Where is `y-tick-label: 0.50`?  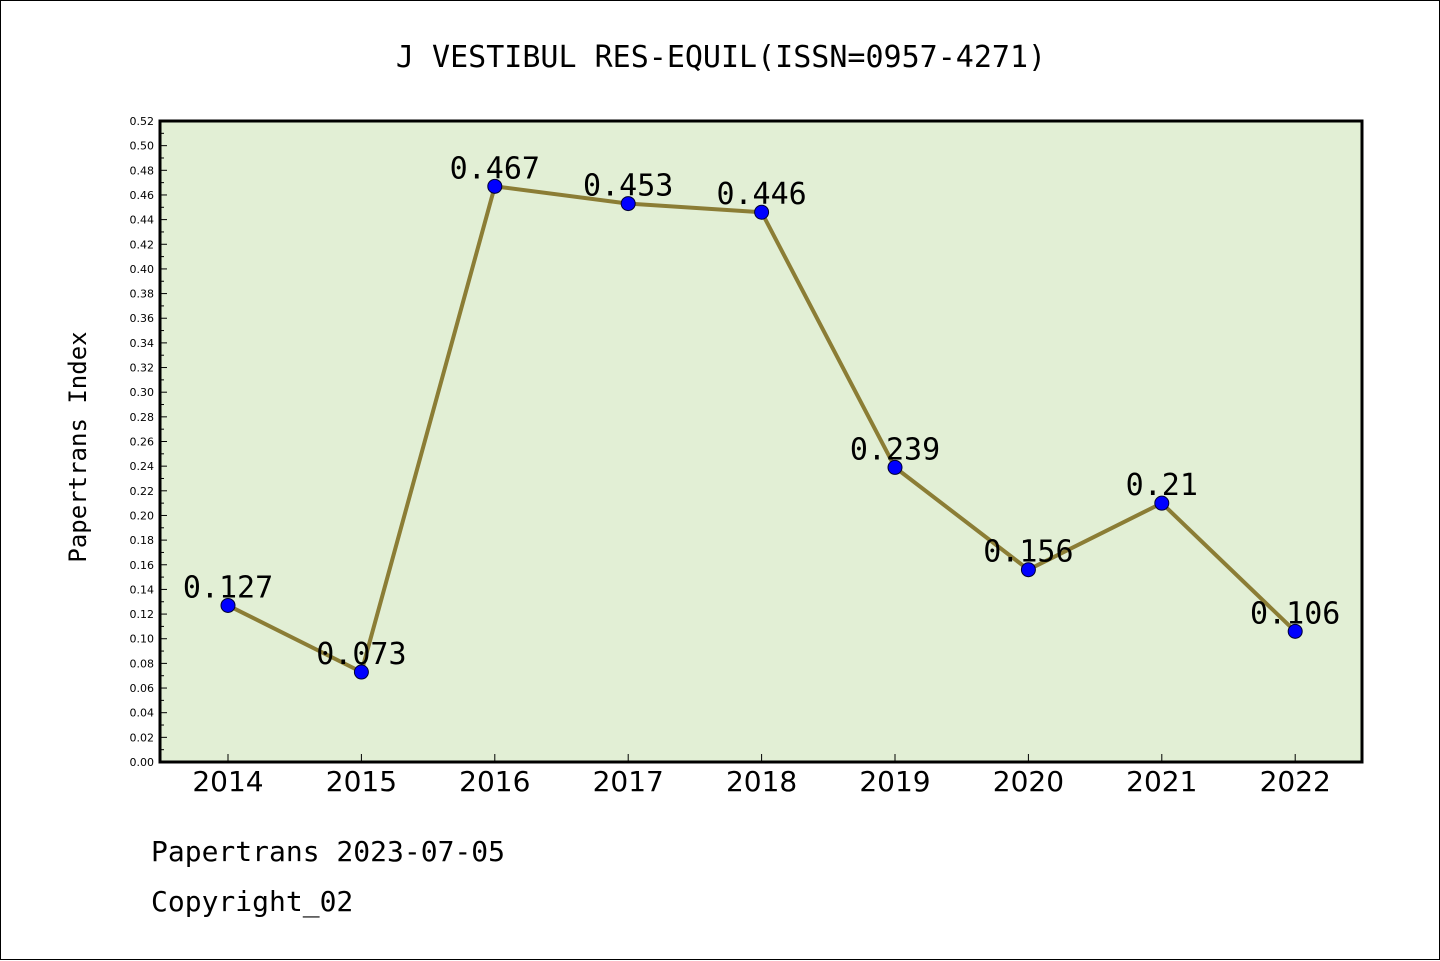
y-tick-label: 0.50 is located at coordinates (142, 146).